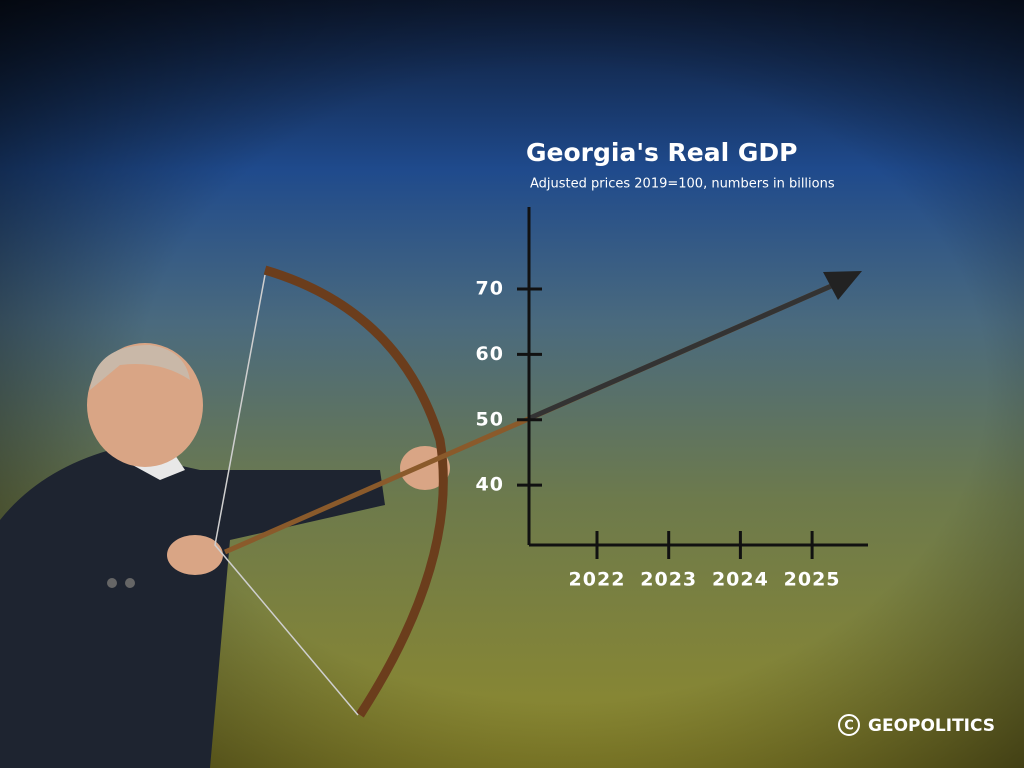 This screenshot has width=1024, height=768. I want to click on y-tick-label: 70, so click(490, 289).